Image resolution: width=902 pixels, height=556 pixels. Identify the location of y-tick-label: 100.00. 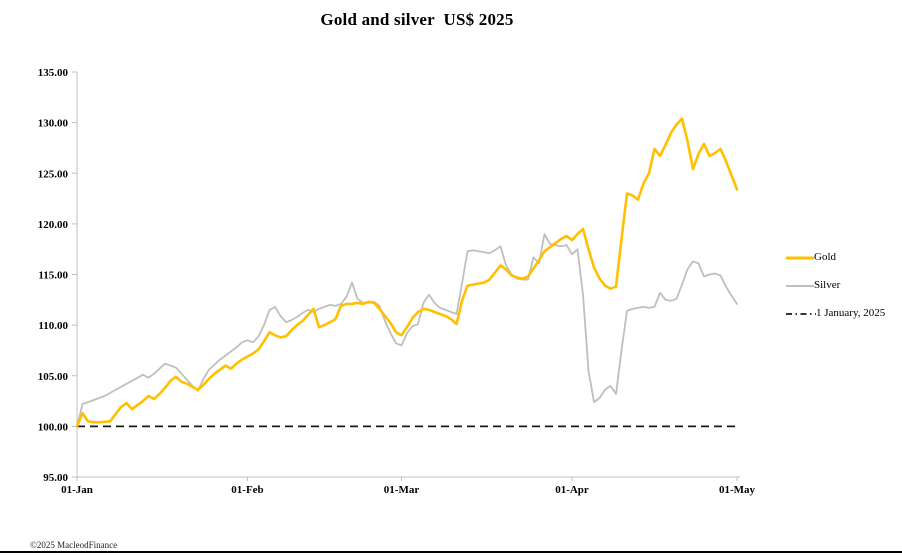
(53, 427).